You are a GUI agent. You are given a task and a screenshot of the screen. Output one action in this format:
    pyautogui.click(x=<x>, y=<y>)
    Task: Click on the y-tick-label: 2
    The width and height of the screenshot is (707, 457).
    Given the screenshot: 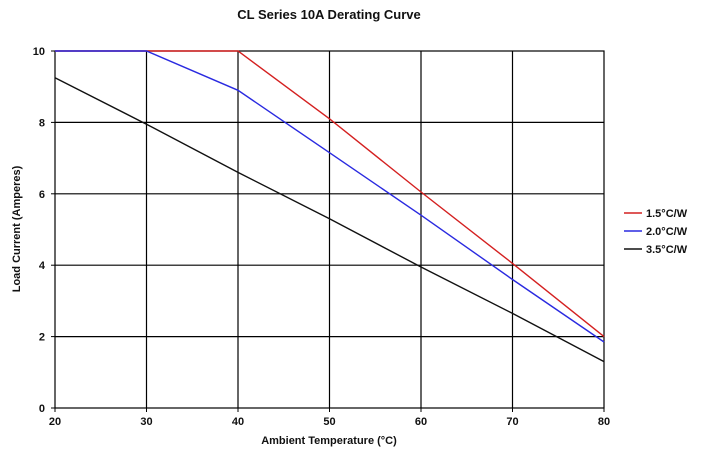 What is the action you would take?
    pyautogui.click(x=42, y=338)
    